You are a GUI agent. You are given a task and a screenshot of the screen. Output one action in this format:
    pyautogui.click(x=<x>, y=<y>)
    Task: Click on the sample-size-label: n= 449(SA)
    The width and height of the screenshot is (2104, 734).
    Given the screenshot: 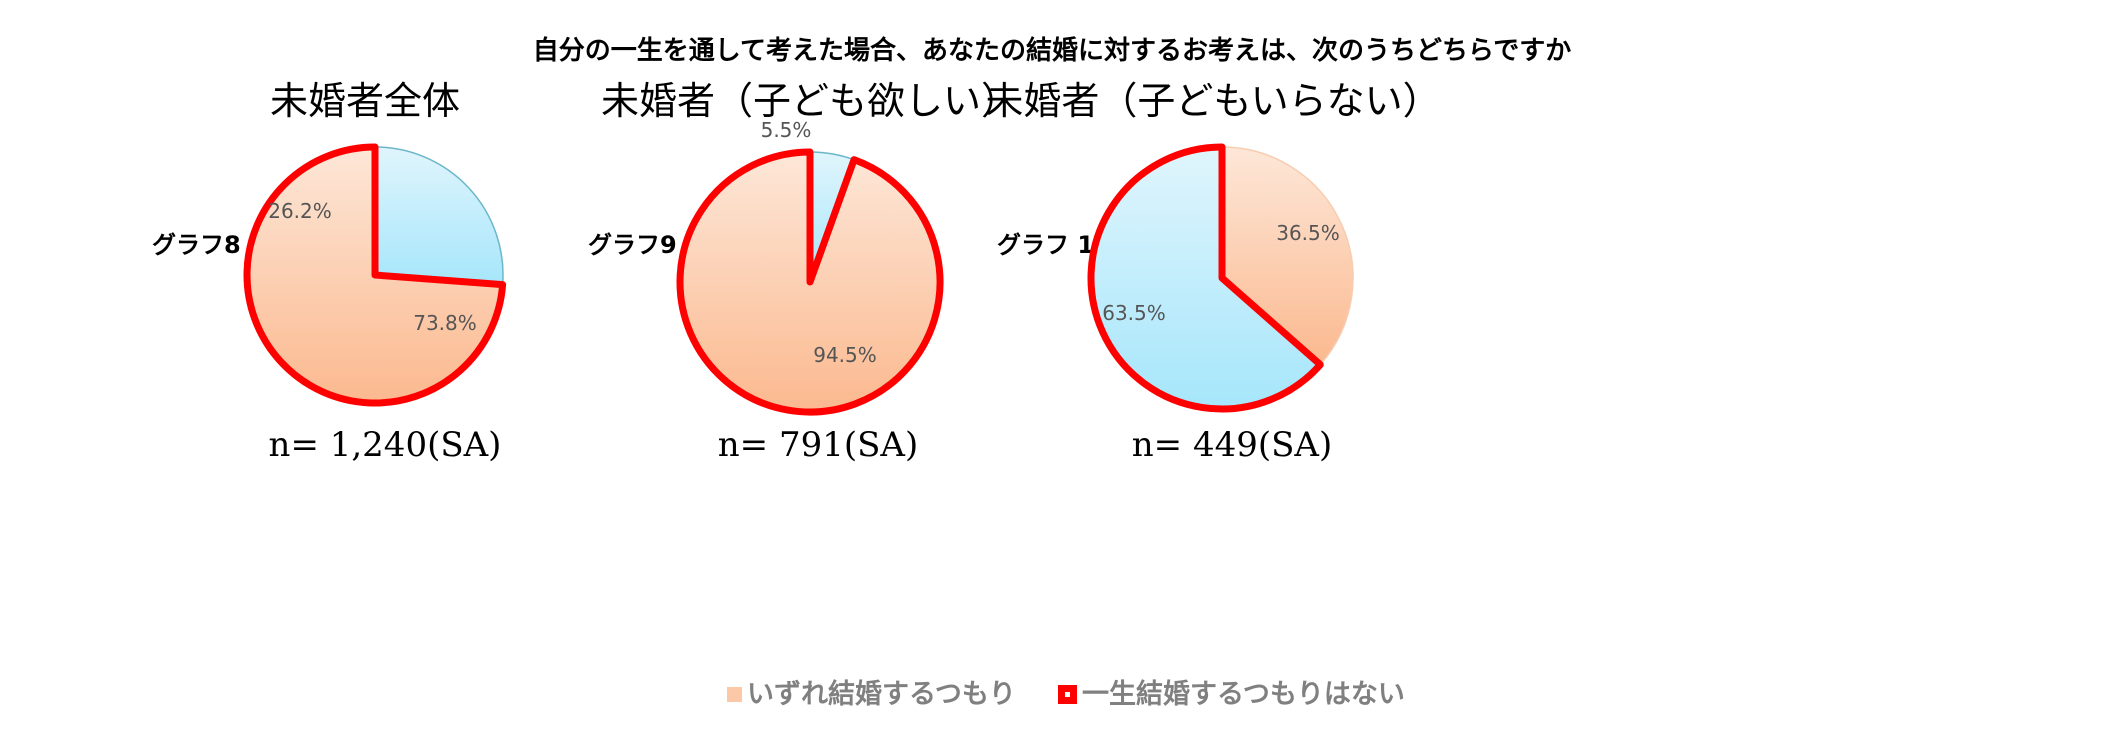 What is the action you would take?
    pyautogui.click(x=1232, y=445)
    